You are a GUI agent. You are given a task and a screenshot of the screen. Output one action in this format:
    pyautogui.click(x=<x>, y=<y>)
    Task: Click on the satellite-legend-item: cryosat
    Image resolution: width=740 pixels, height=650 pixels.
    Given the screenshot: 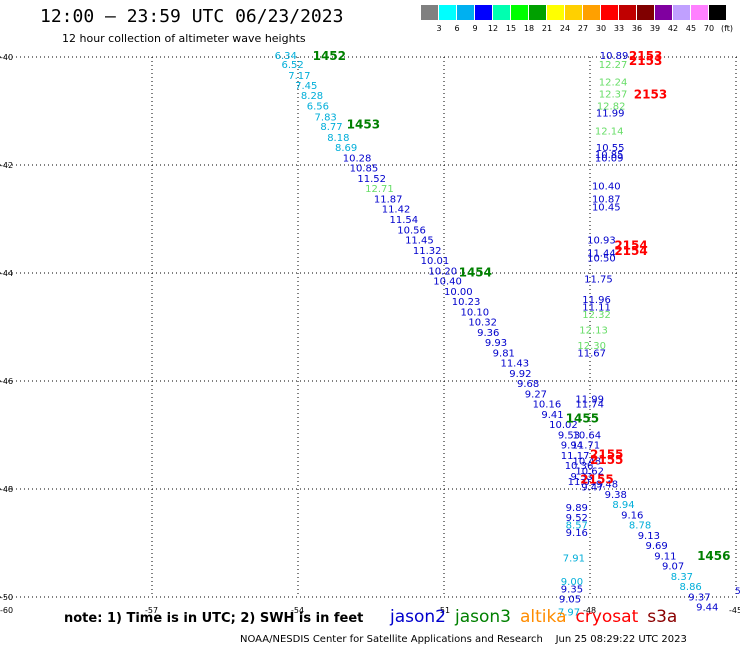 What is the action you would take?
    pyautogui.click(x=607, y=617)
    